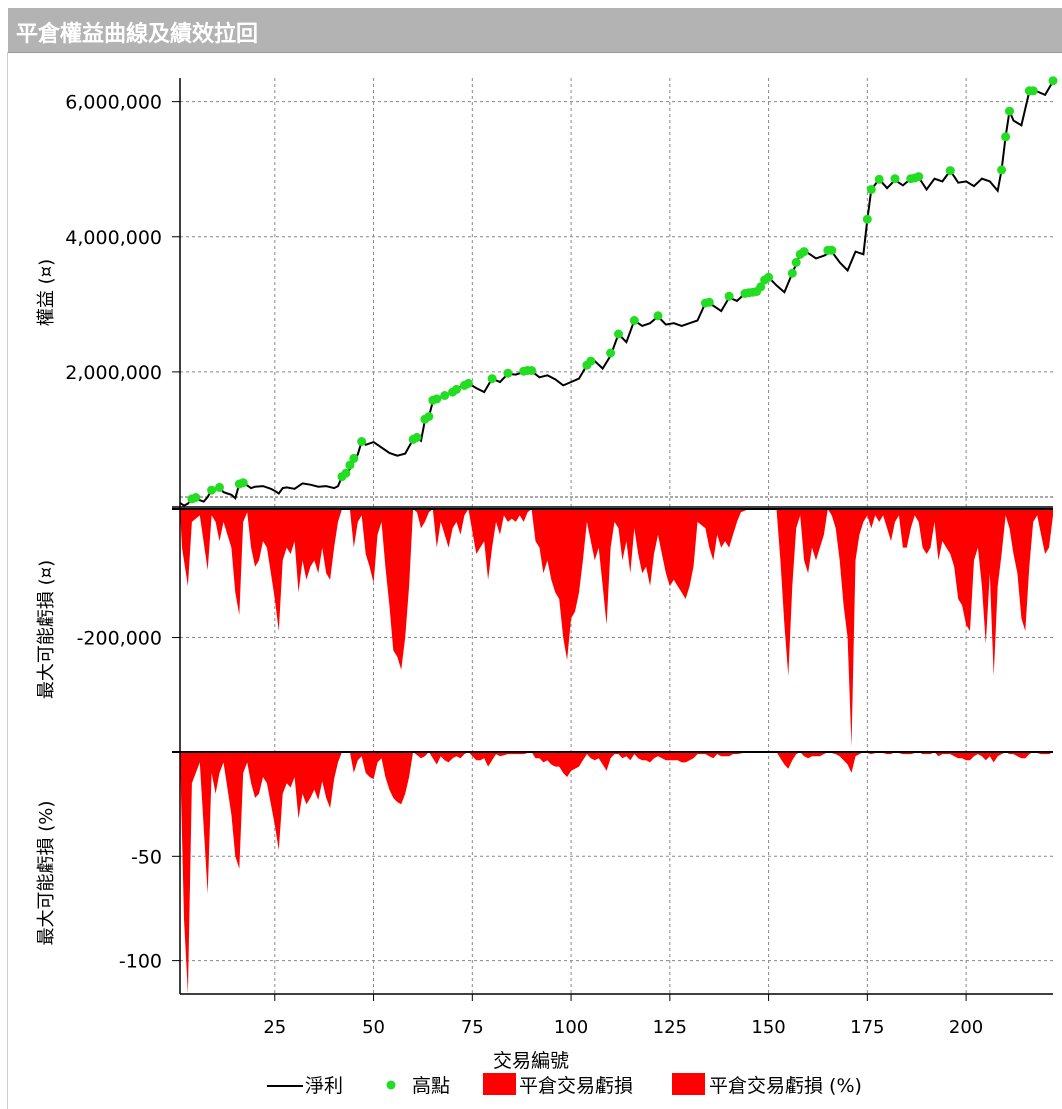  I want to click on legend: 淨利 高點 平倉交易虧損 平倉交易虧損 (%), so click(564, 1085).